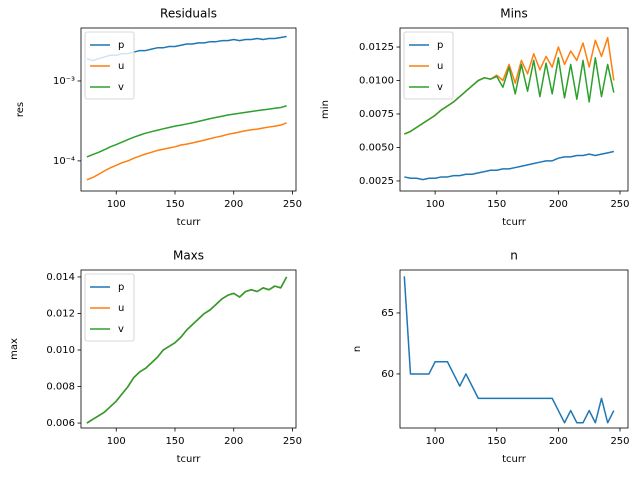 The image size is (640, 480). Describe the element at coordinates (60, 313) in the screenshot. I see `y-tick-label: 0.012` at that location.